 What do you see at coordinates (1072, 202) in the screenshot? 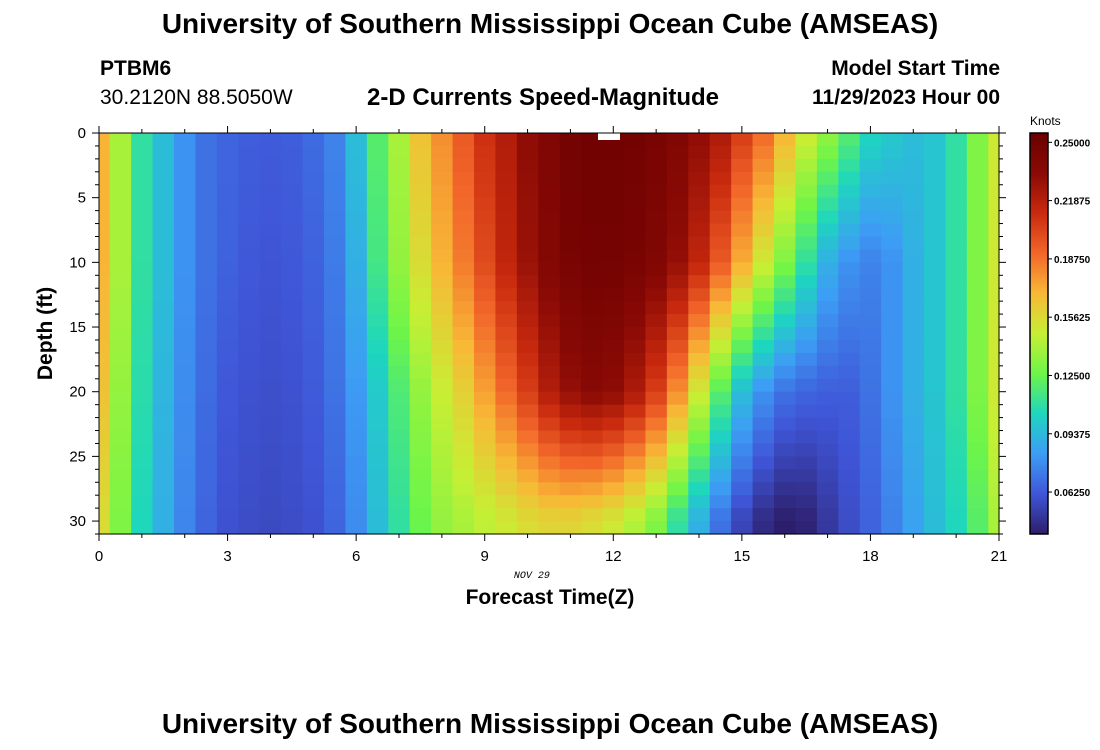
I see `colorbar-tick-label: 0.21875` at bounding box center [1072, 202].